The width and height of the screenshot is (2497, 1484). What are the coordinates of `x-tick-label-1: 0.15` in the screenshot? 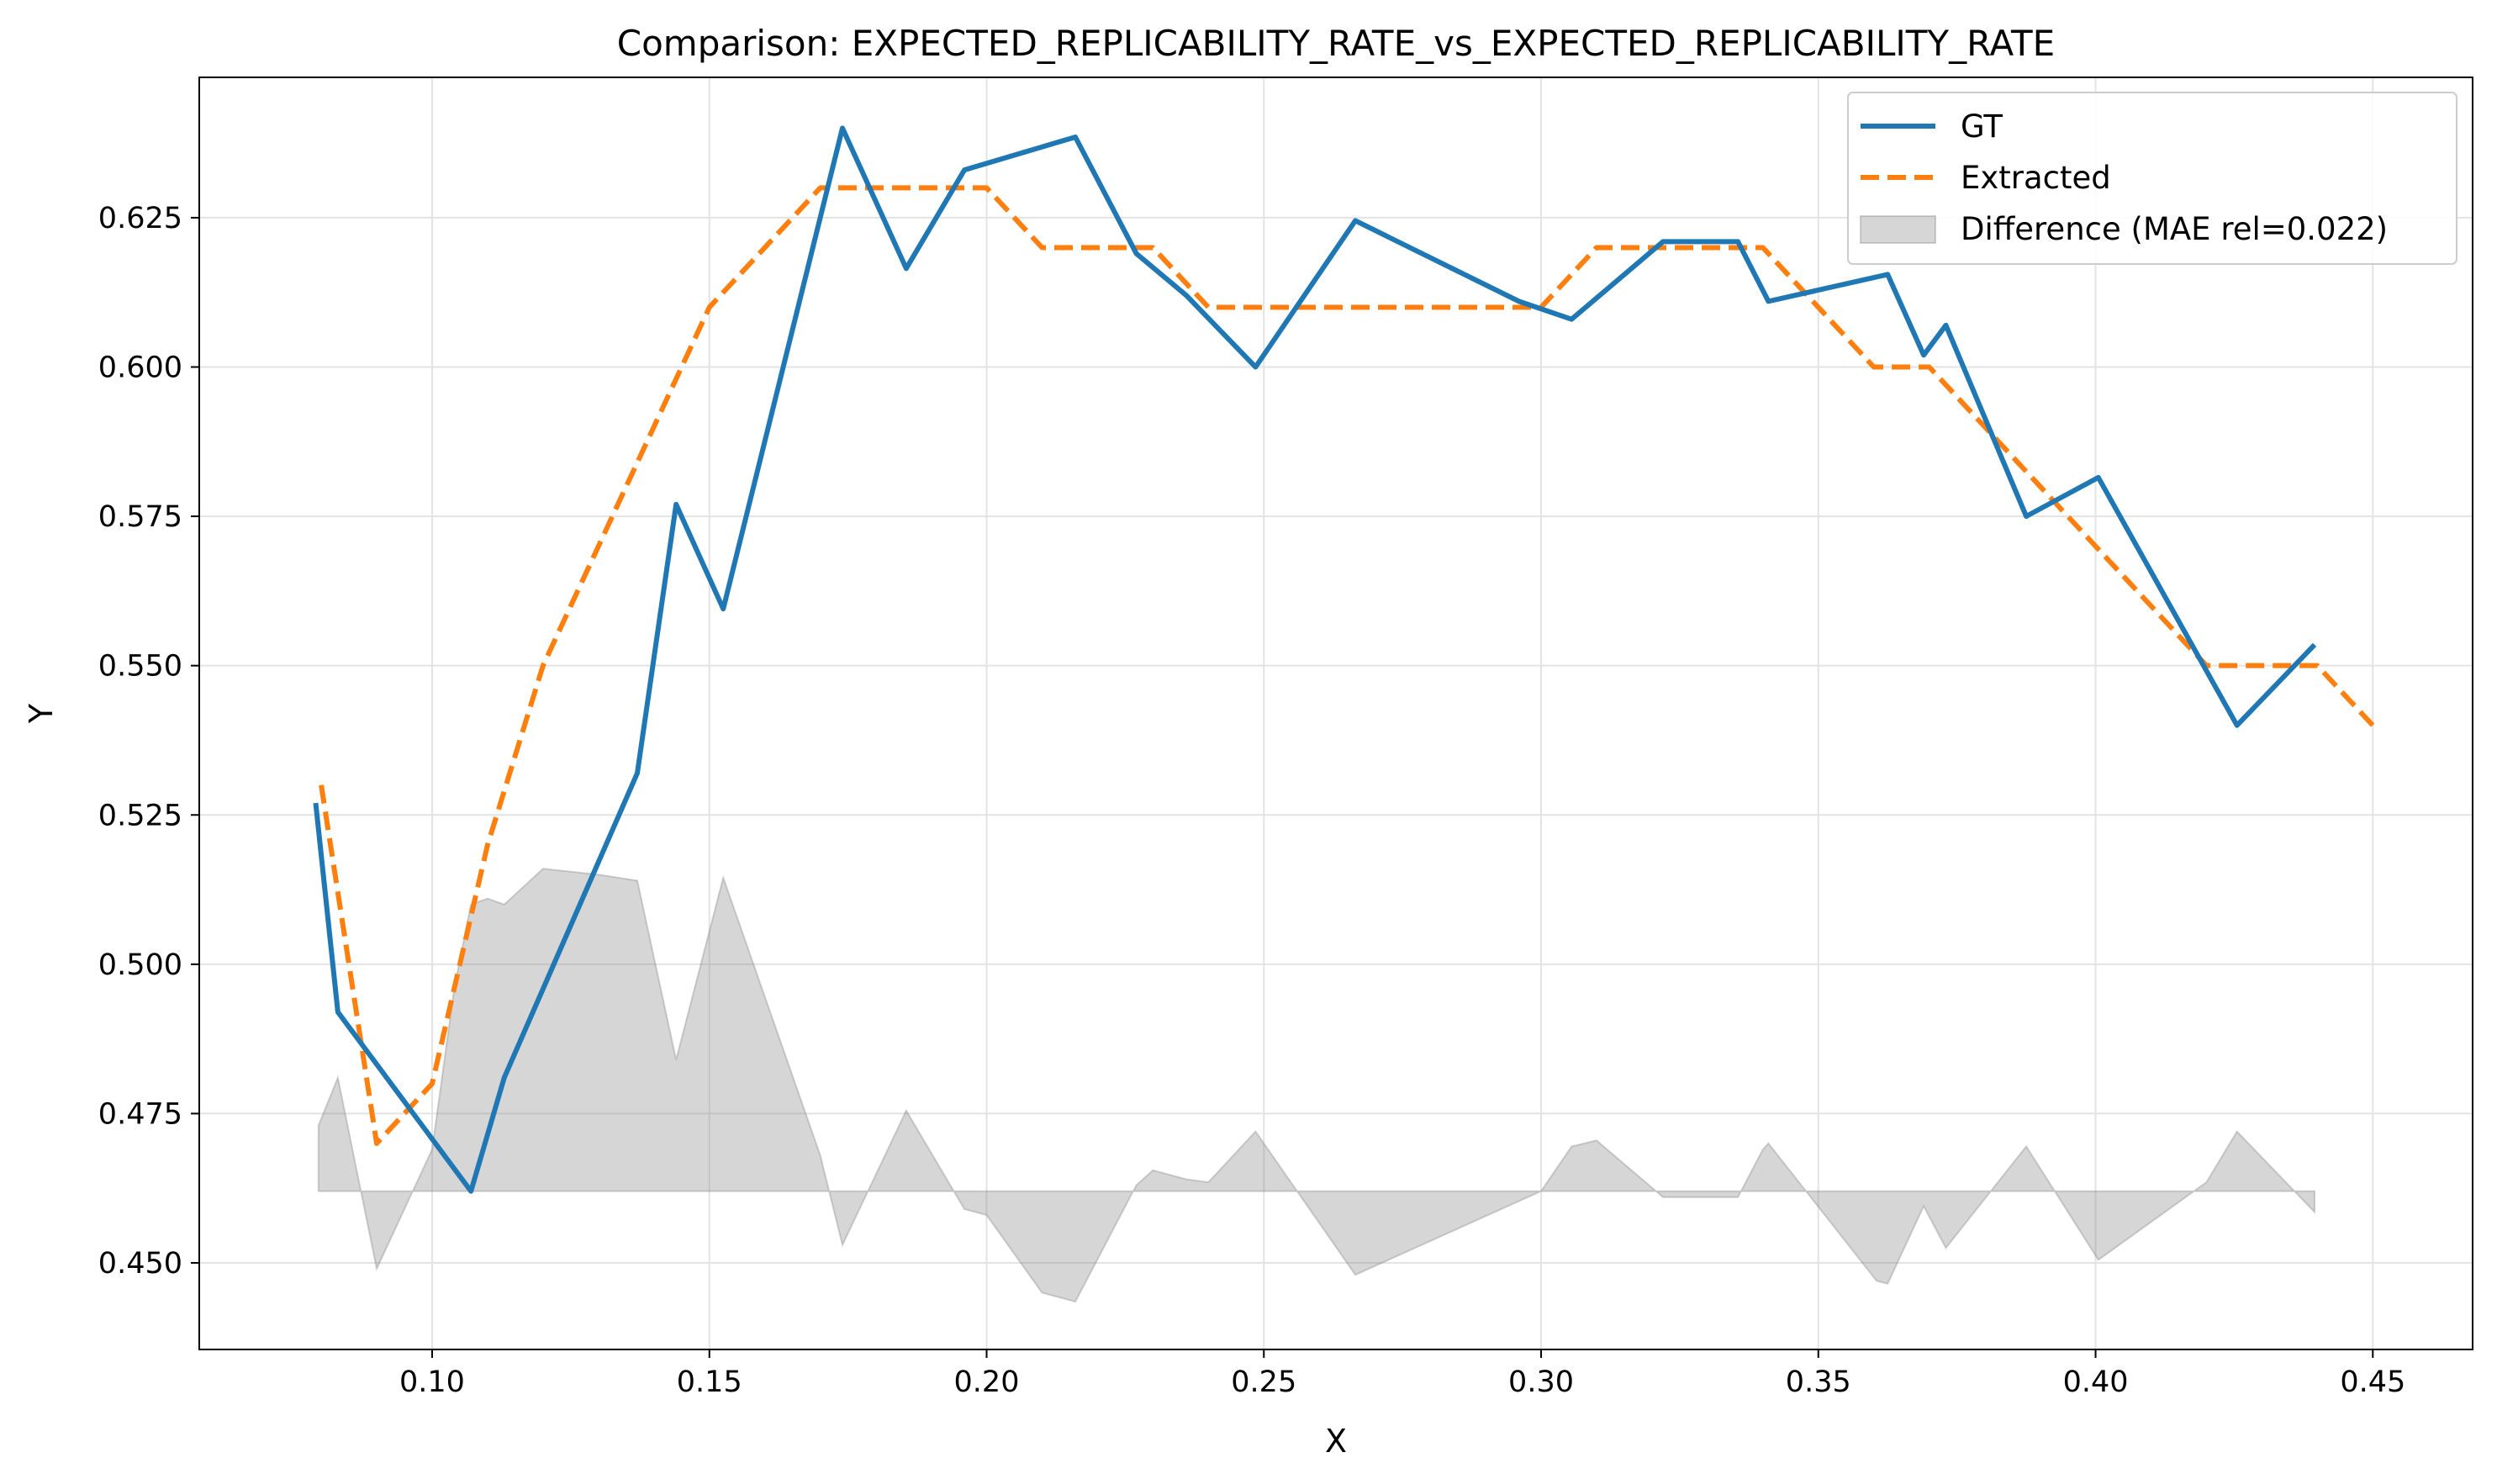 It's located at (709, 1382).